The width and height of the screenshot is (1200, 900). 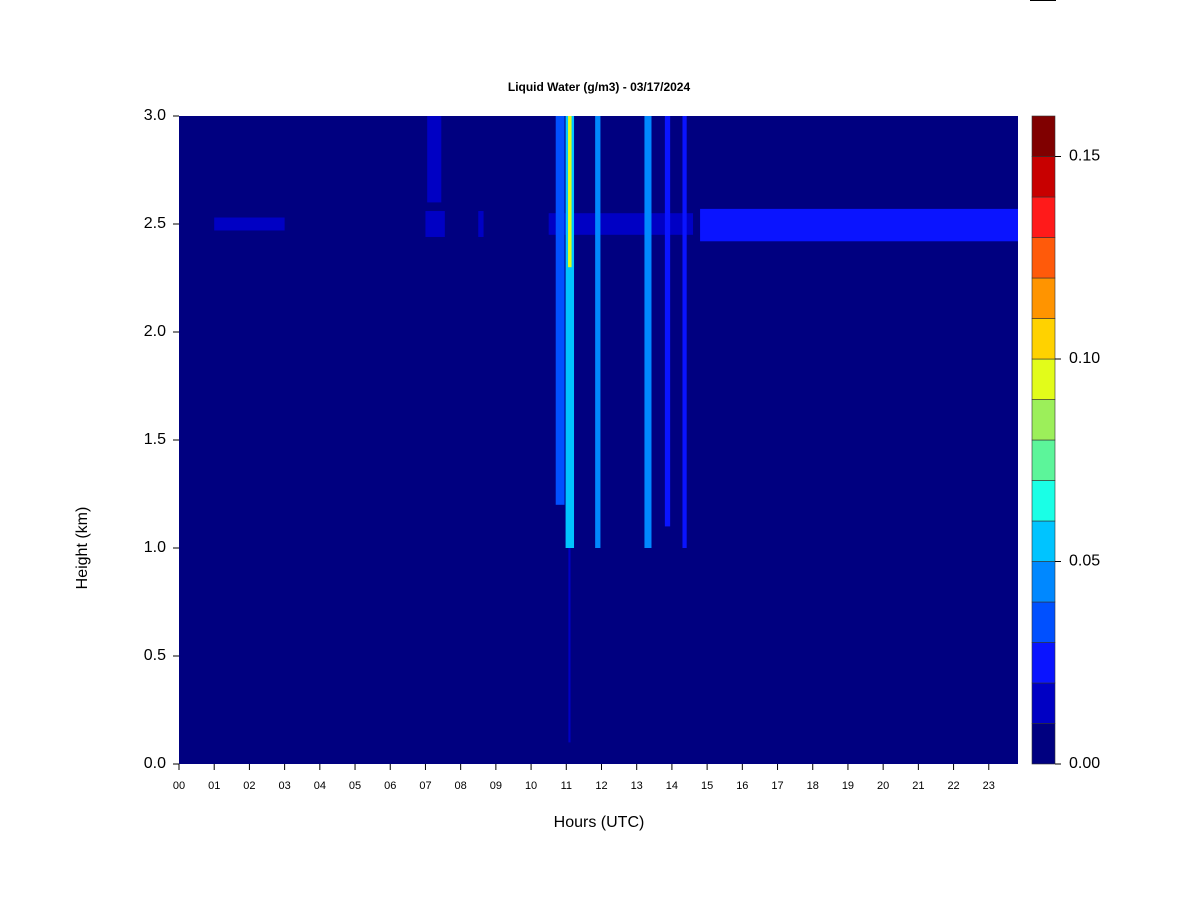 I want to click on y-tick-label: 1.5, so click(x=155, y=439).